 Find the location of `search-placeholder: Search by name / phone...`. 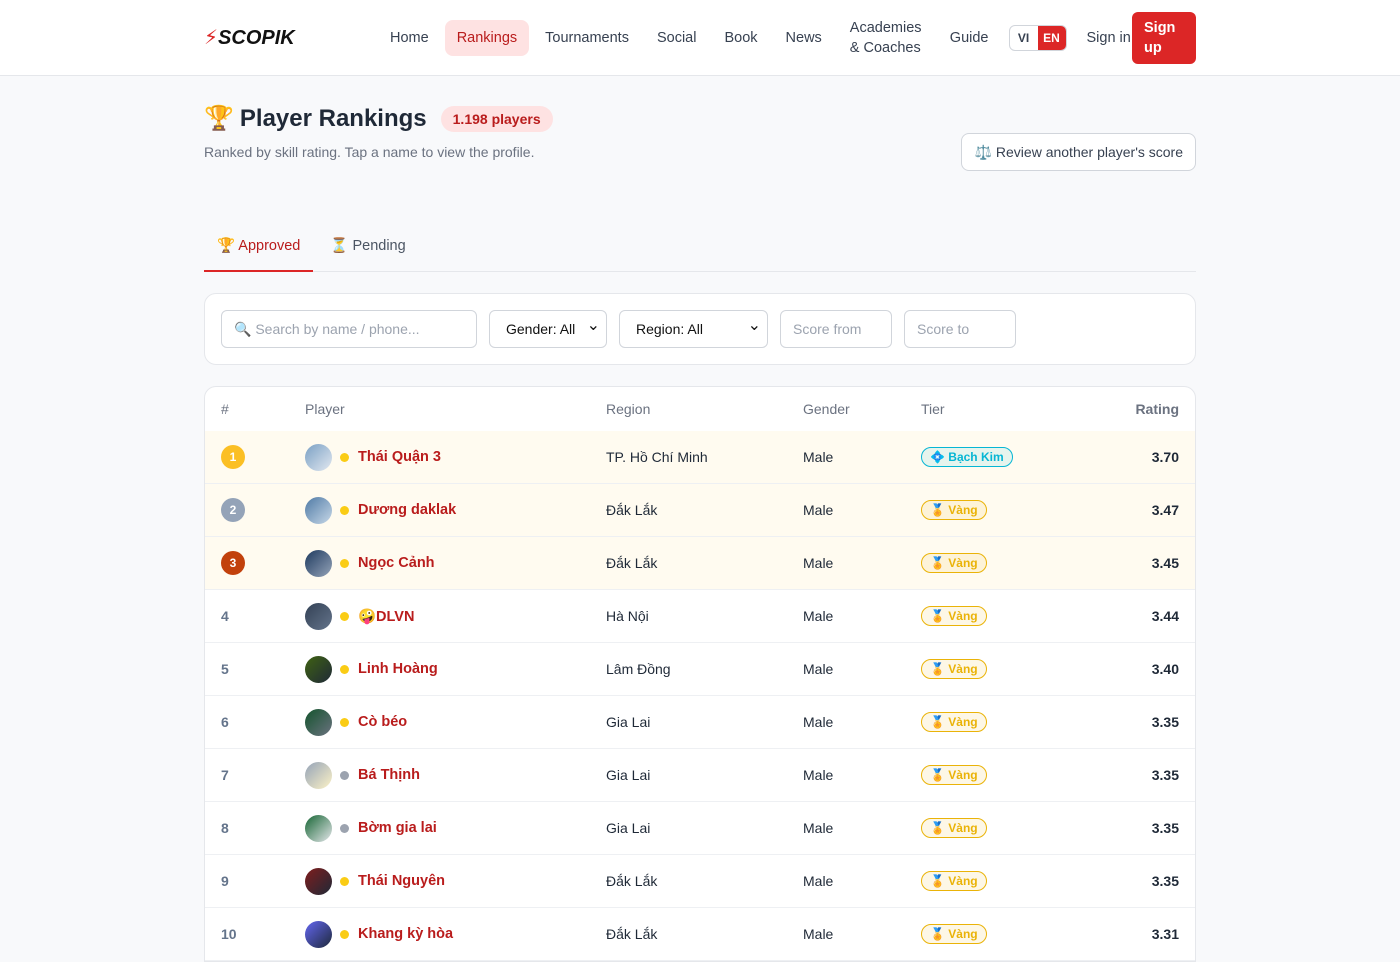

search-placeholder: Search by name / phone... is located at coordinates (337, 329).